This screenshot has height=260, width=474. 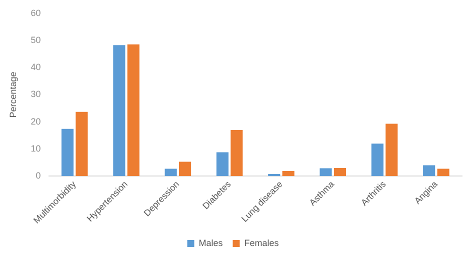 I want to click on y-tick-label: 30, so click(x=35, y=94).